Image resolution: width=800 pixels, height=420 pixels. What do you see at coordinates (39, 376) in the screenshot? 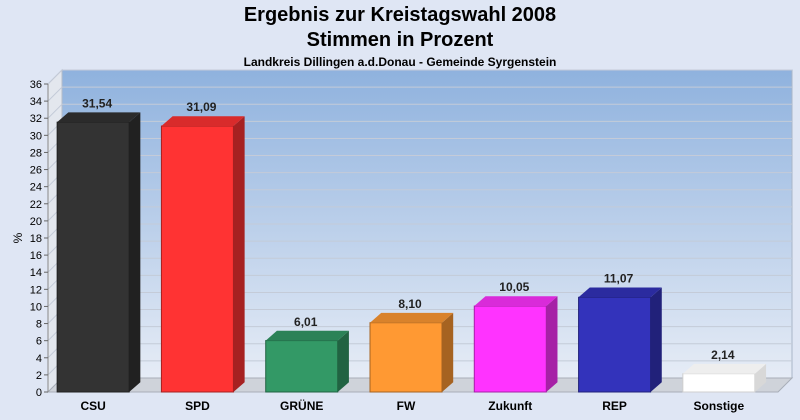
I see `y-tick-label: 2` at bounding box center [39, 376].